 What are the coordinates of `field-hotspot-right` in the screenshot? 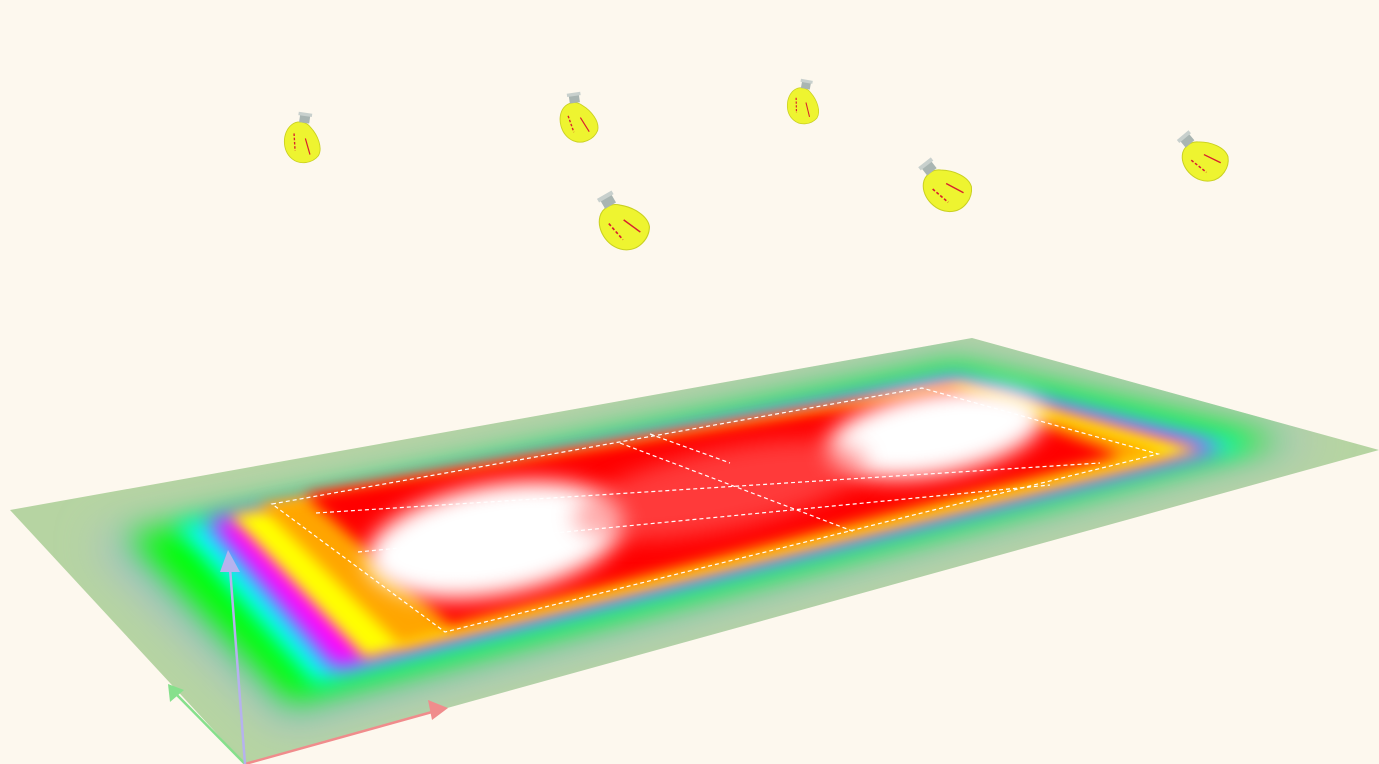 It's located at (935, 433).